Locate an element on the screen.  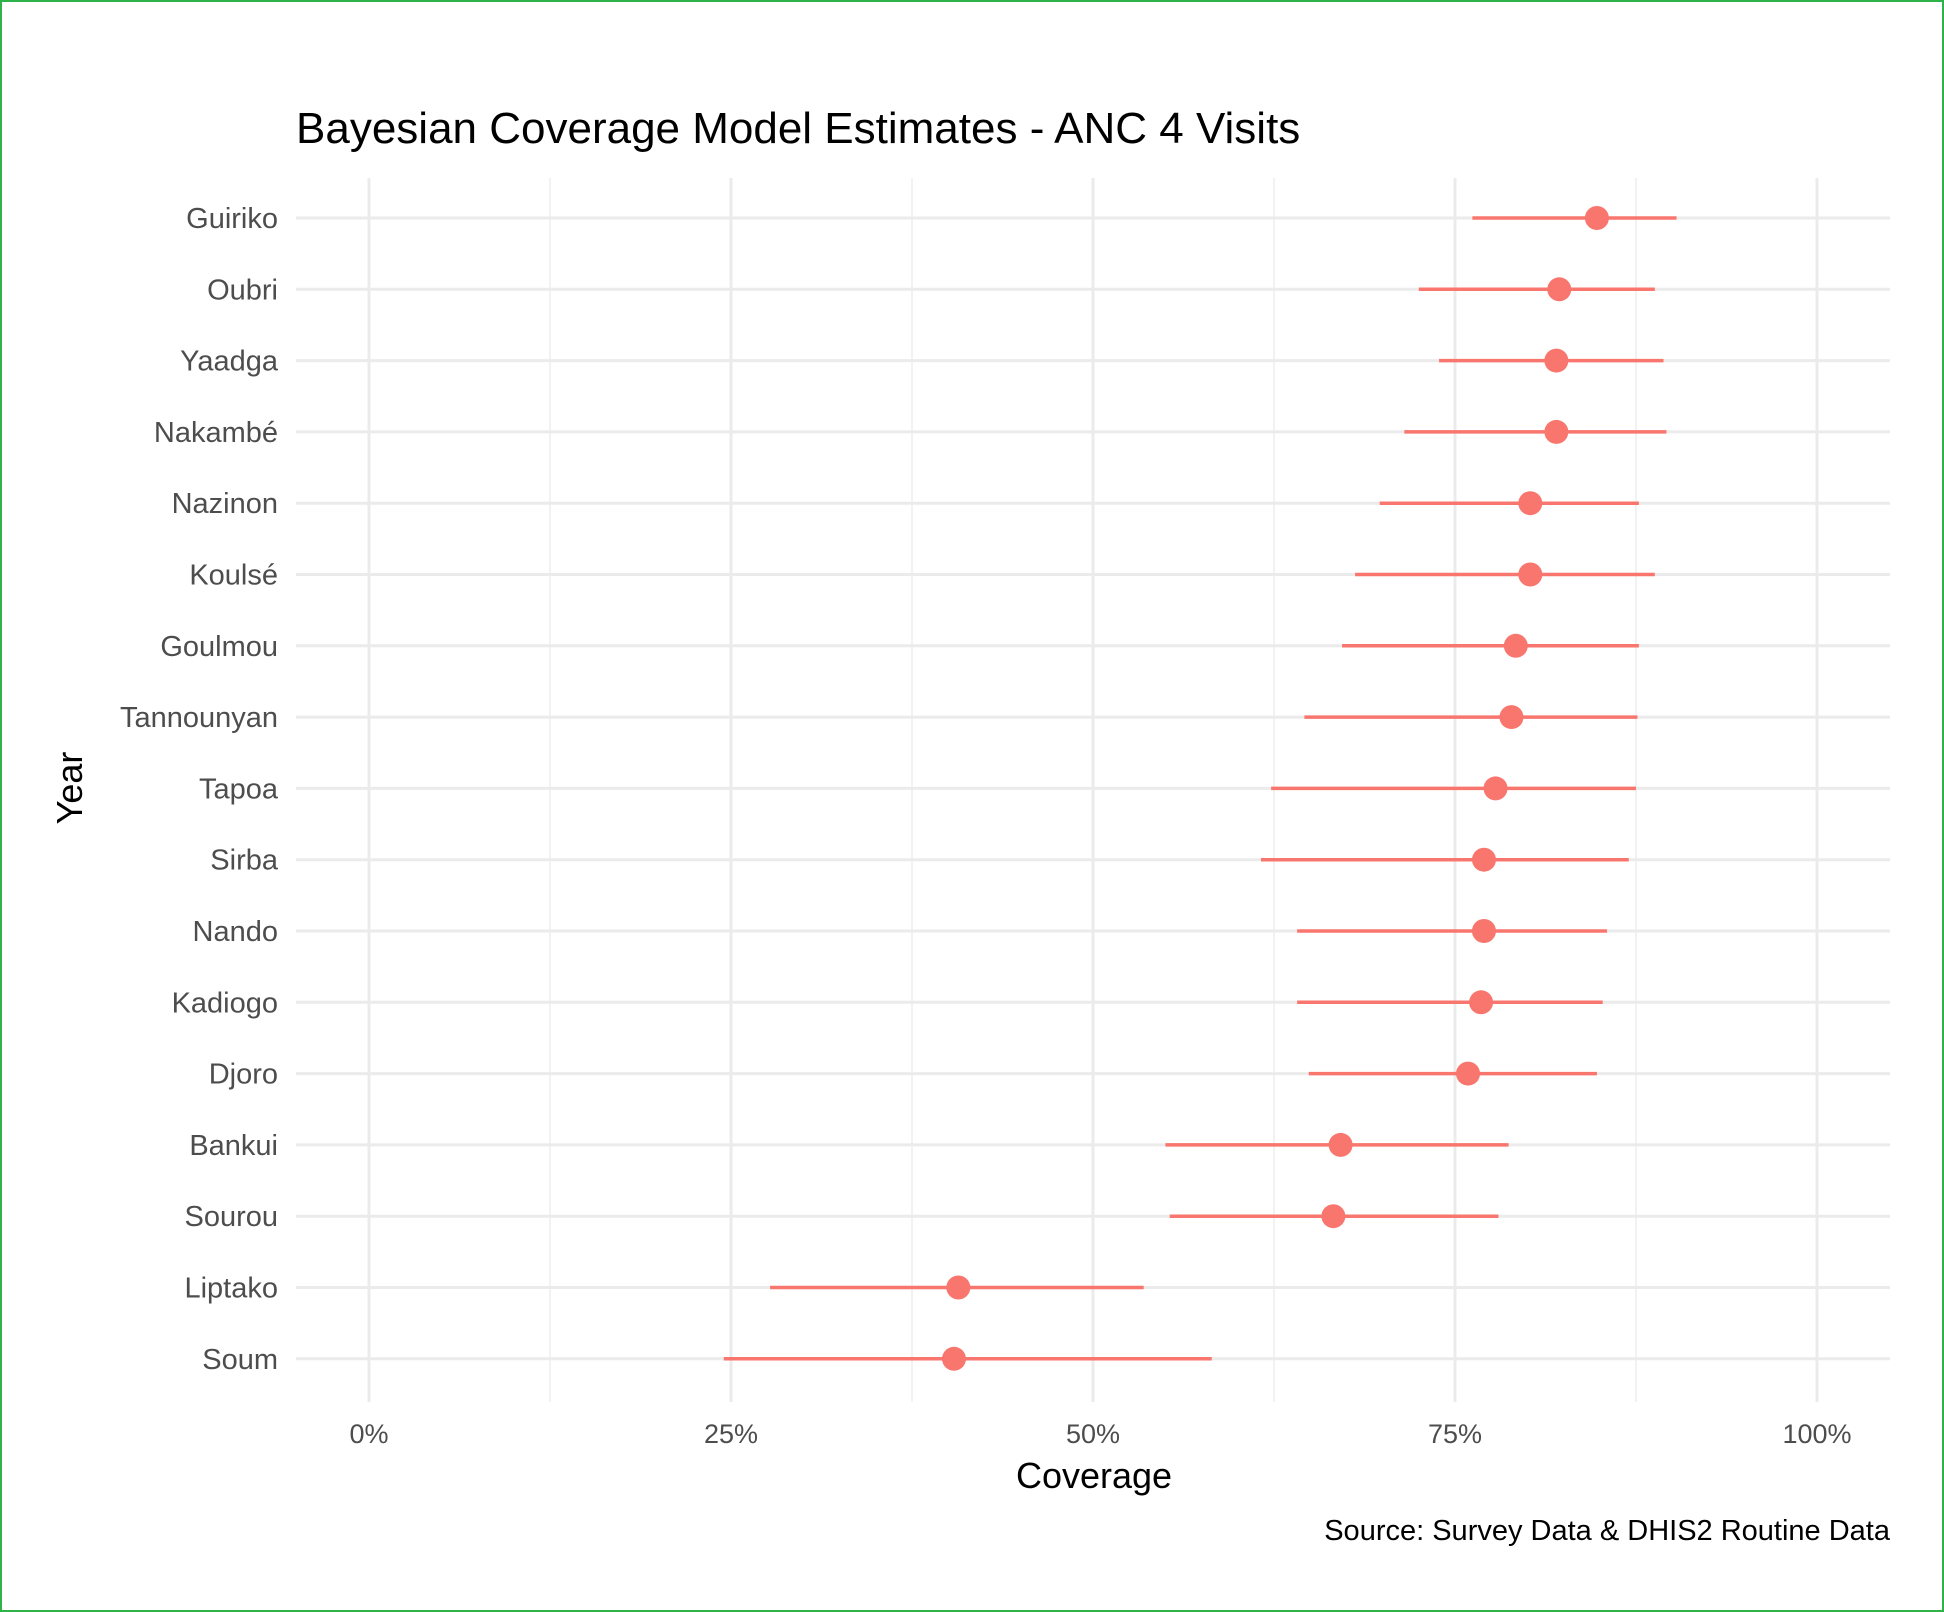
x-axis-title: Coverage is located at coordinates (1094, 1475).